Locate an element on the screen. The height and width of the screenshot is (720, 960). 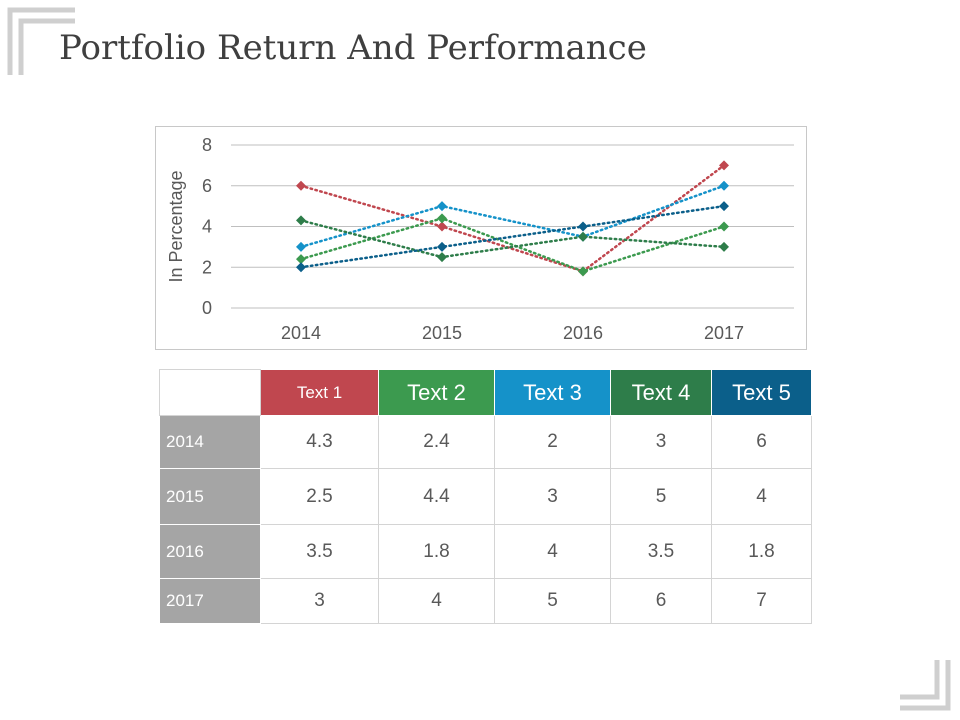
table-header-row: Text 1 Text 2 Text 3 Text 4 Text 5 is located at coordinates (485, 392).